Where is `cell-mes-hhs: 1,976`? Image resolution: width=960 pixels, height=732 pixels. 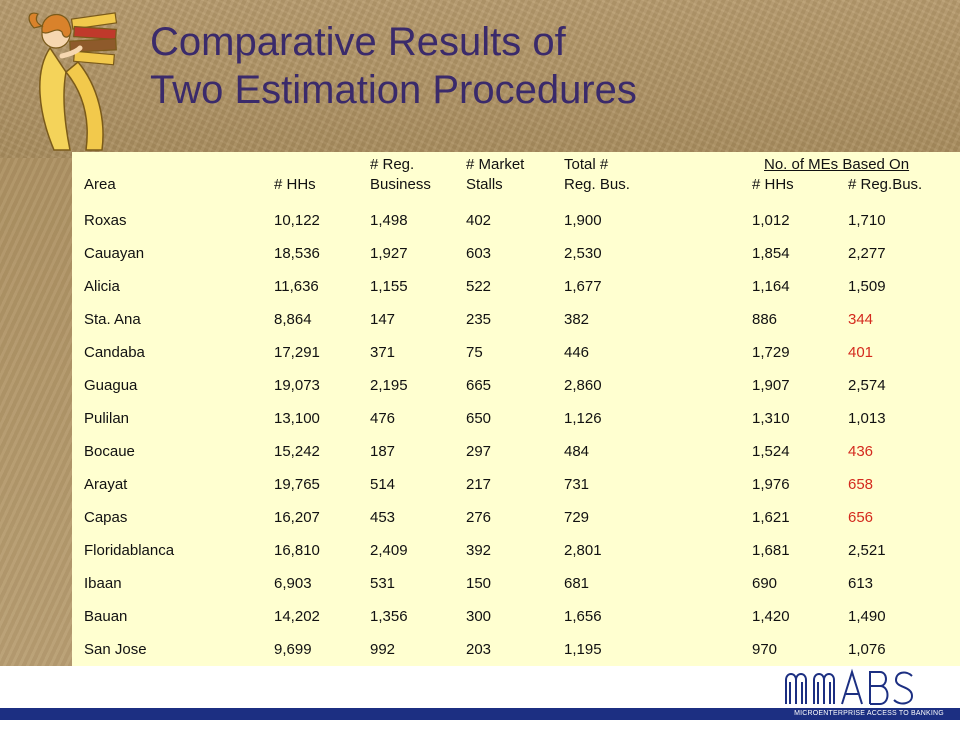 cell-mes-hhs: 1,976 is located at coordinates (771, 484).